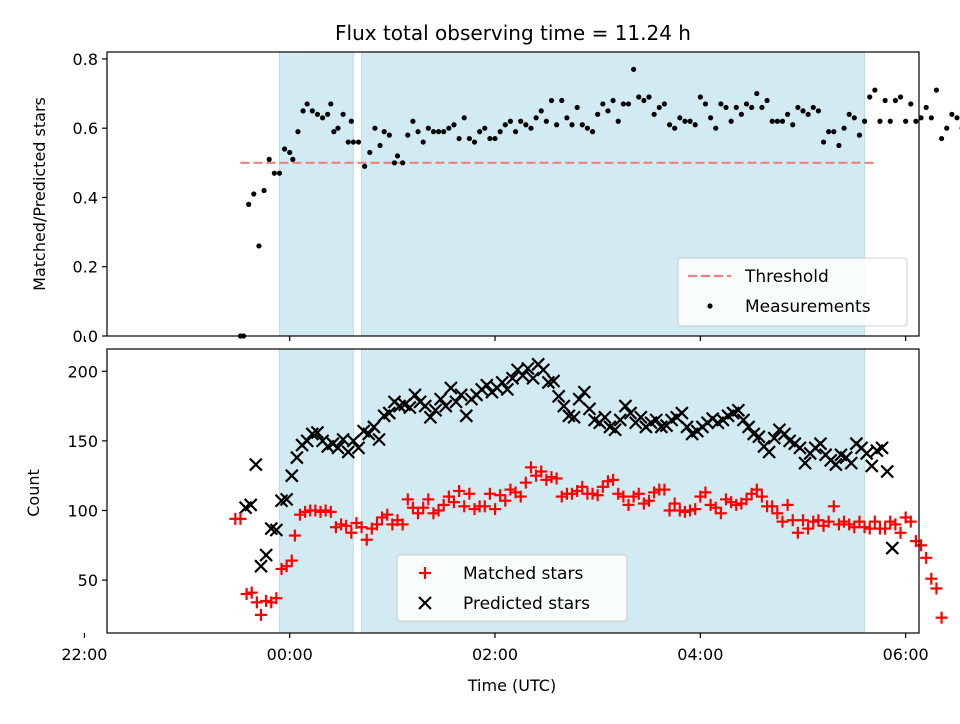  I want to click on top-y-axis: 0.00.20.40.60.8, so click(90, 198).